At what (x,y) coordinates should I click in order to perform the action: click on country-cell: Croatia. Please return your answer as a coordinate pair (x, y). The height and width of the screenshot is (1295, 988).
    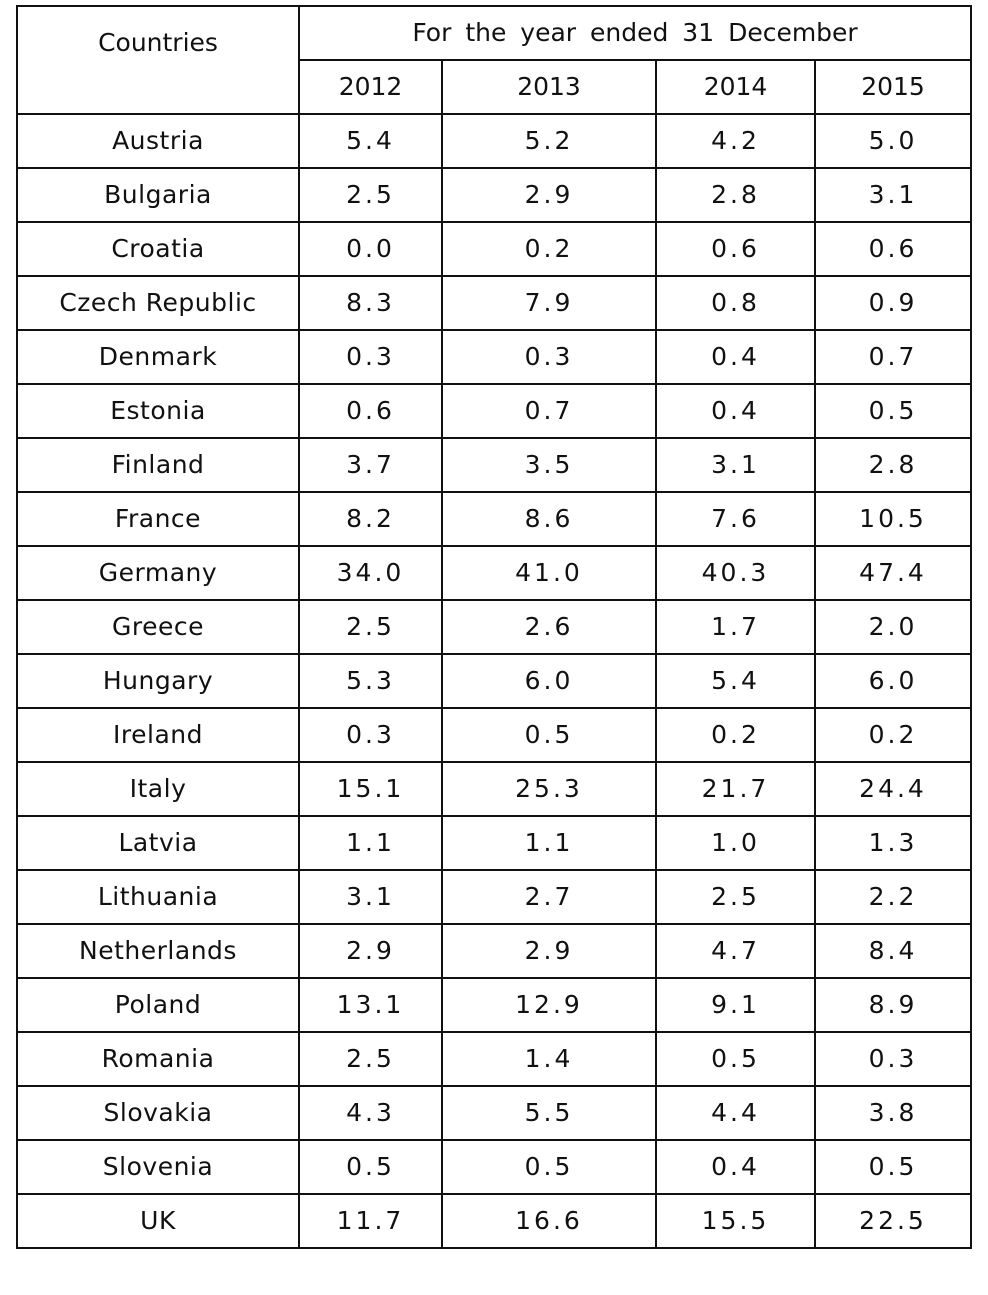
    Looking at the image, I should click on (158, 249).